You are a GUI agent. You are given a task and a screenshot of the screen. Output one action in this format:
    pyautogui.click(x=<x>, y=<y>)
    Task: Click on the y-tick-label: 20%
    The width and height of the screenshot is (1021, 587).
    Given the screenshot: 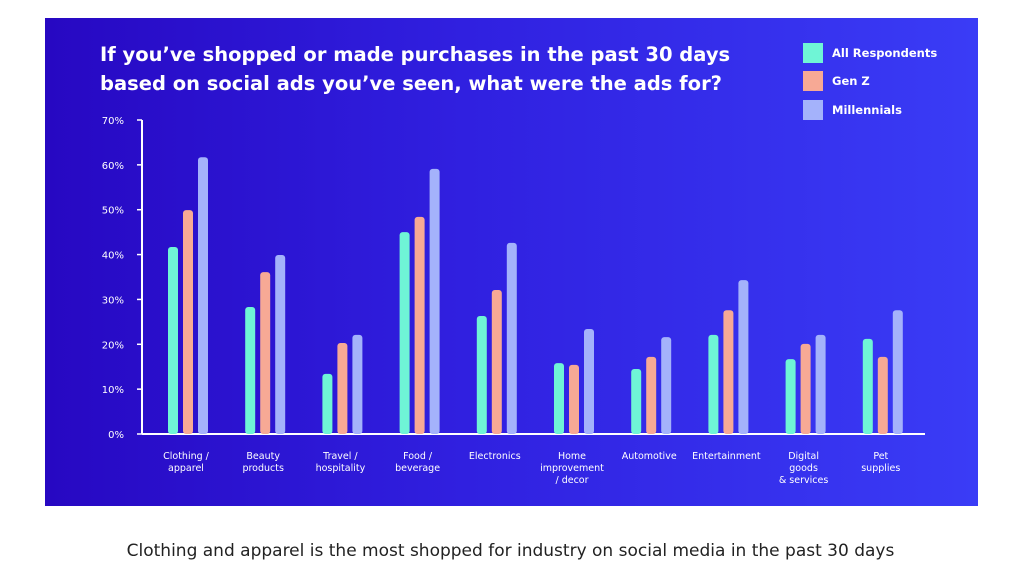 What is the action you would take?
    pyautogui.click(x=113, y=345)
    